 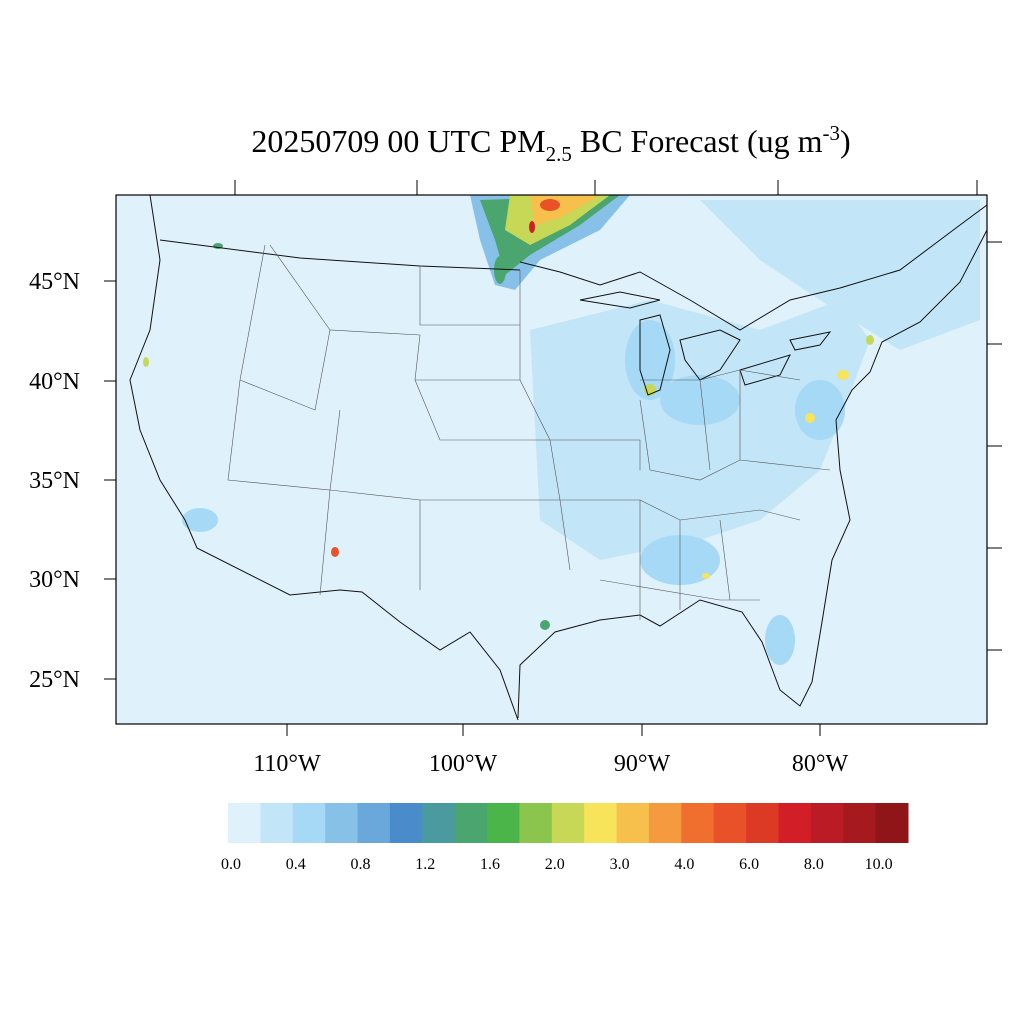 What do you see at coordinates (231, 864) in the screenshot?
I see `colorbar-label: 0.0` at bounding box center [231, 864].